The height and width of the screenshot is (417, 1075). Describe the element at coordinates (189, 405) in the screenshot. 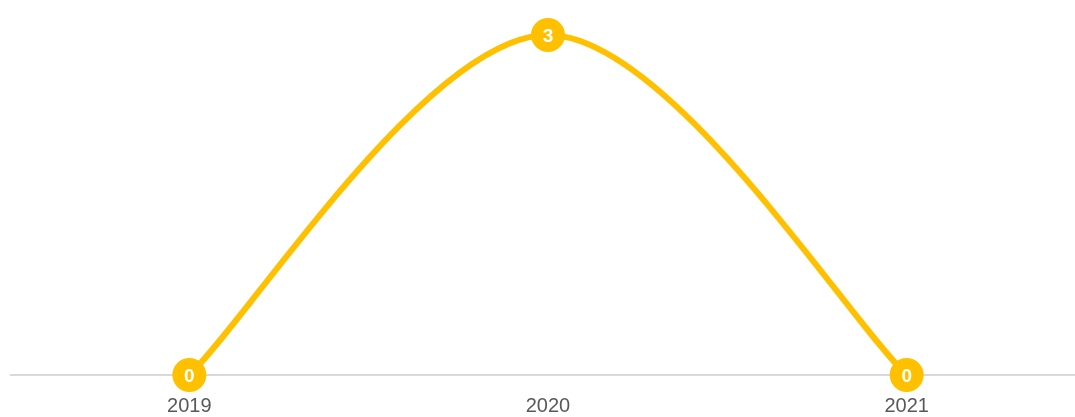

I see `x-tick-label: 2019` at that location.